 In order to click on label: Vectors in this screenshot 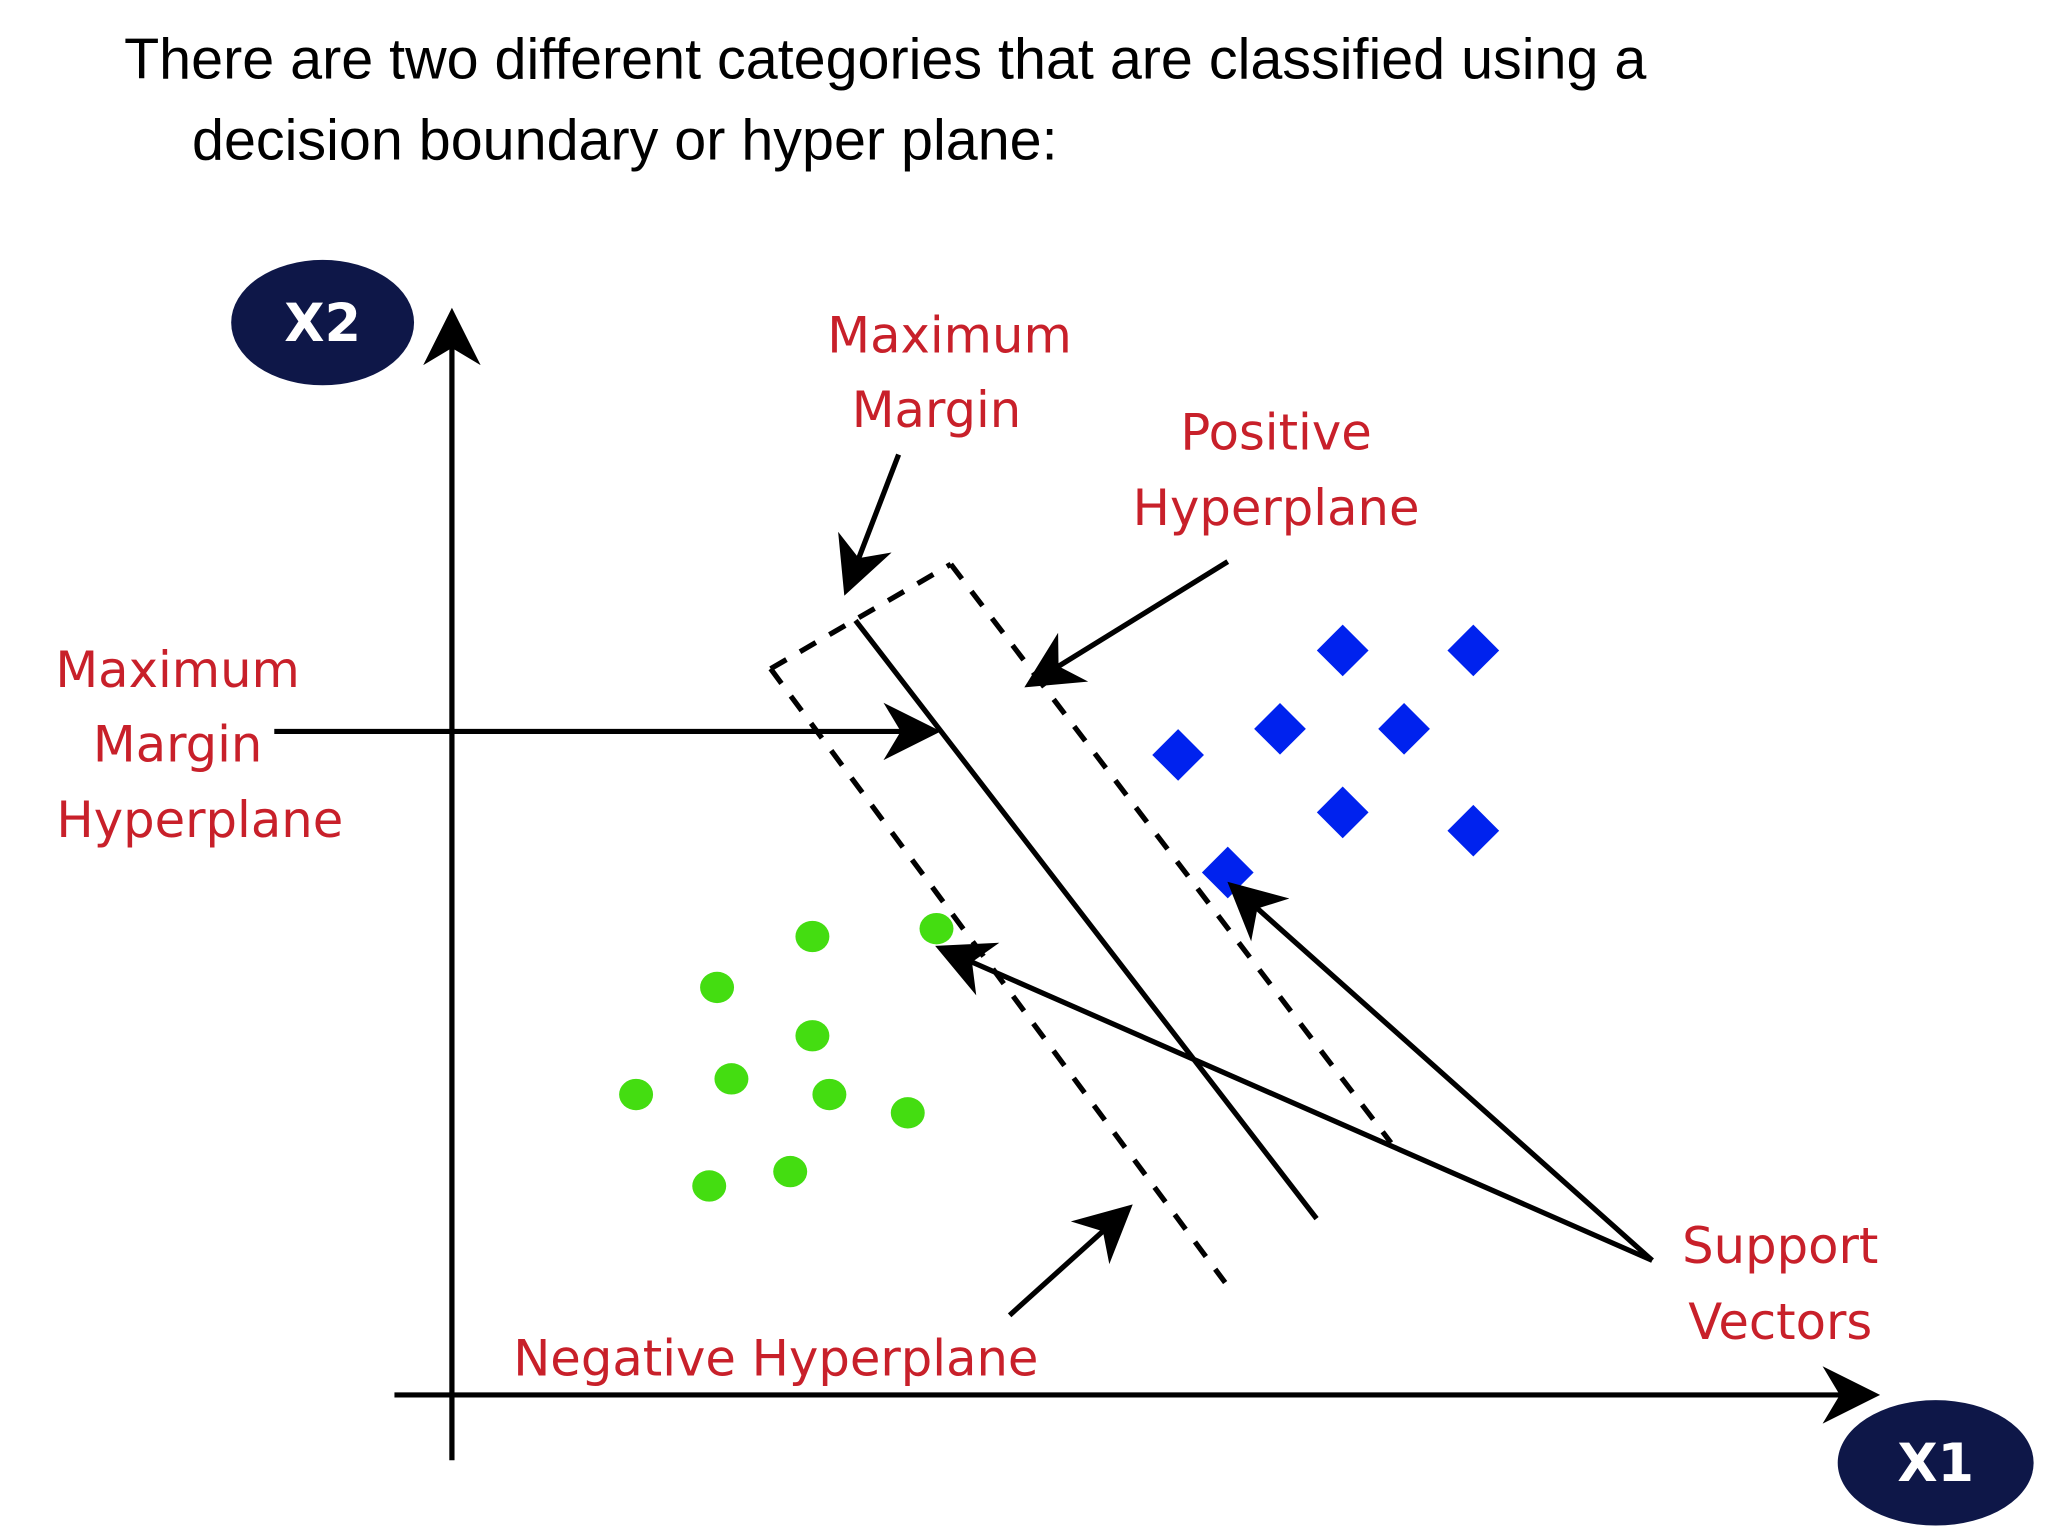, I will do `click(1780, 1322)`.